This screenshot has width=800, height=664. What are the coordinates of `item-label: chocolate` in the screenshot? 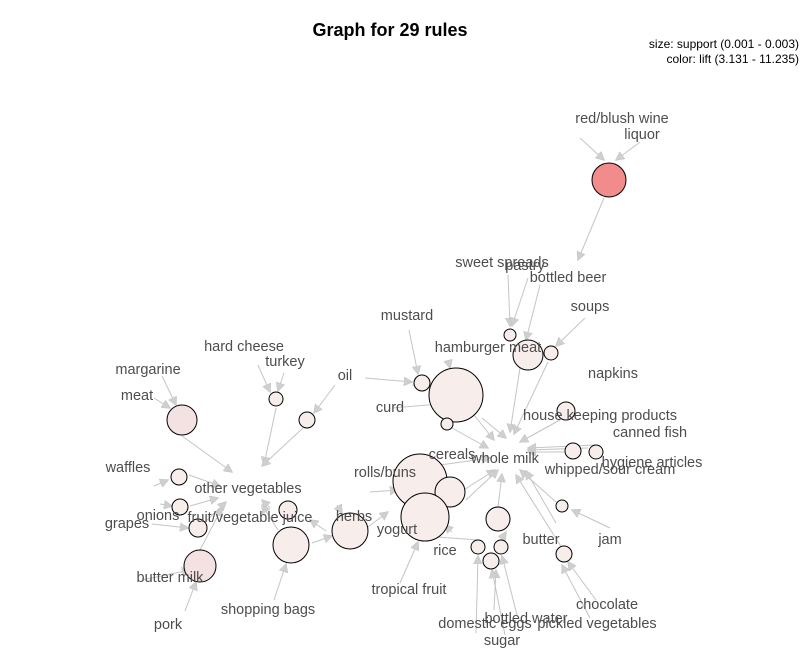 It's located at (607, 605).